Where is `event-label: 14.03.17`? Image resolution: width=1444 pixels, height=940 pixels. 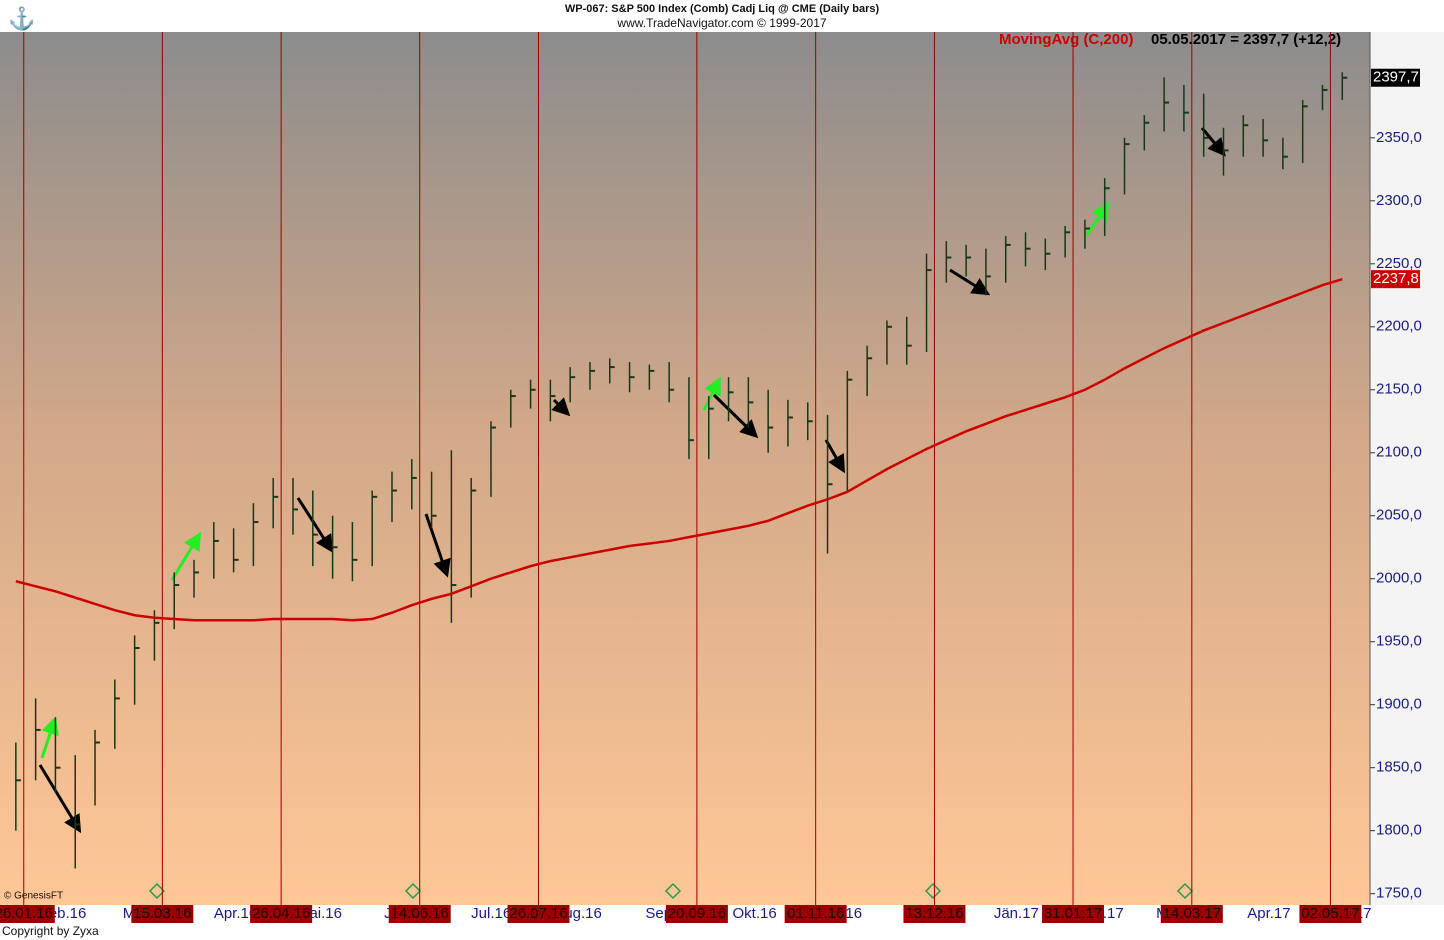
event-label: 14.03.17 is located at coordinates (1192, 913).